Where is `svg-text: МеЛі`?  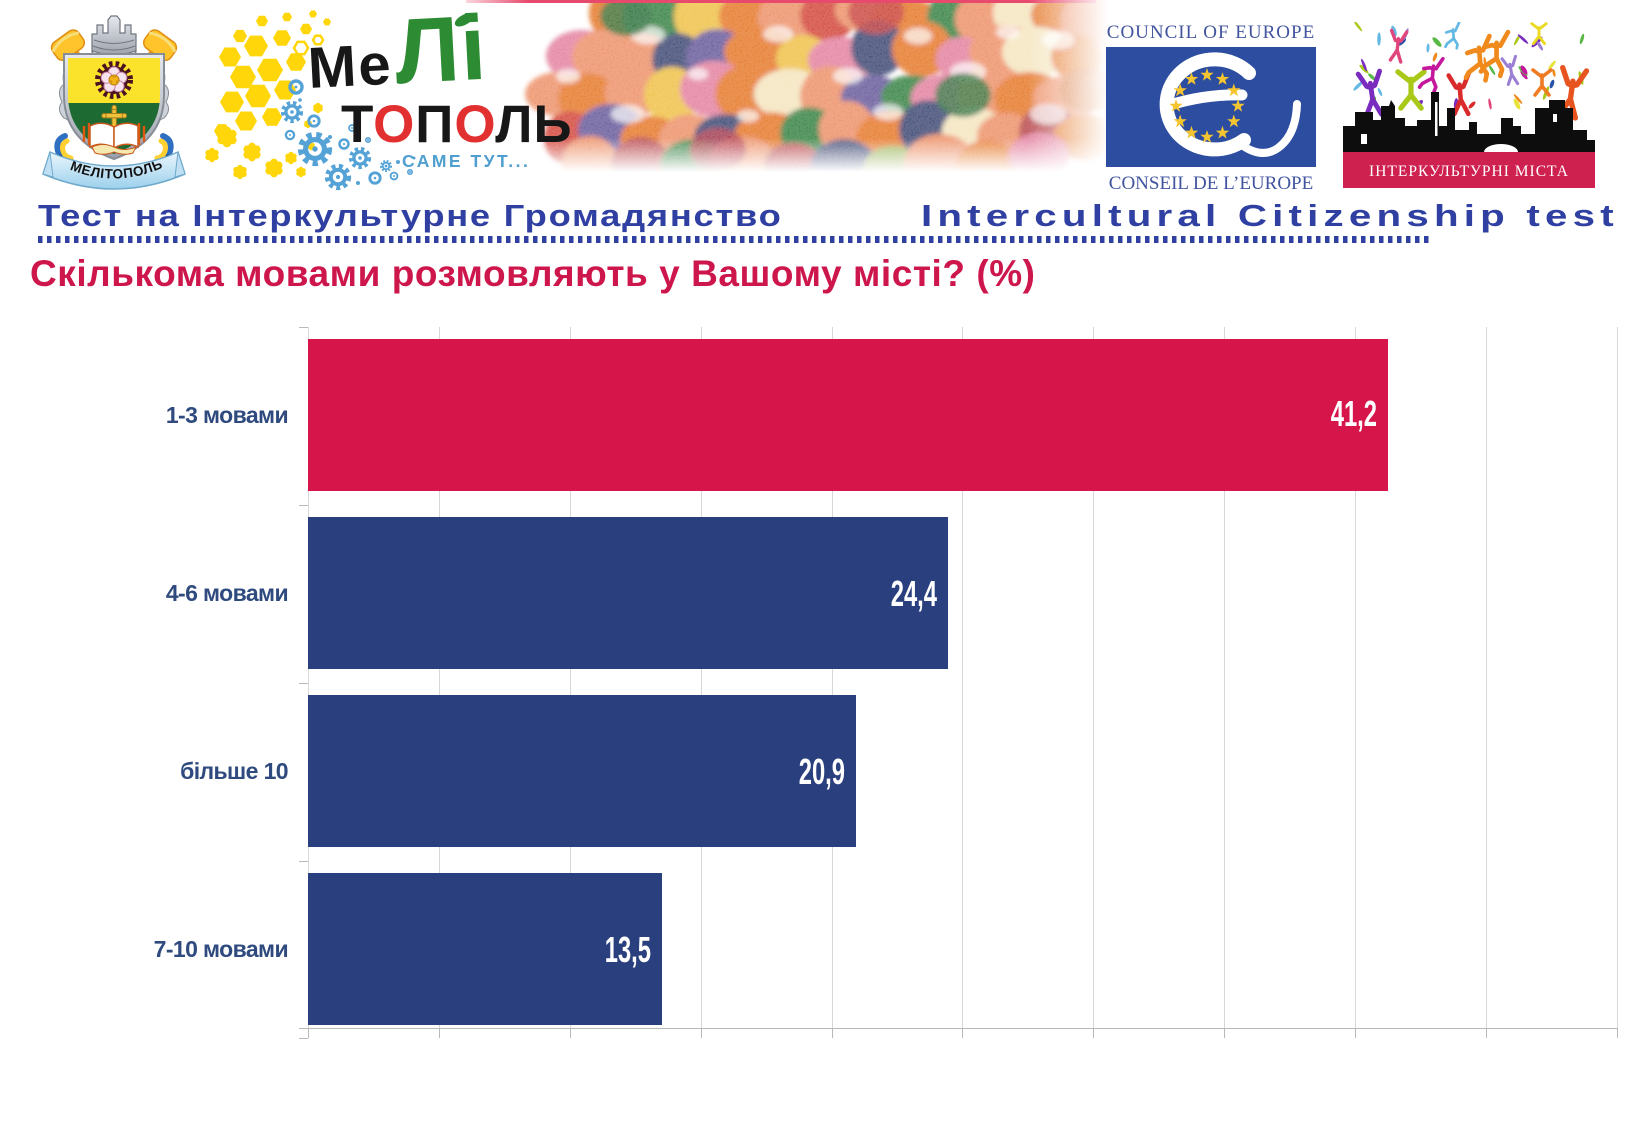 svg-text: МеЛі is located at coordinates (397, 55).